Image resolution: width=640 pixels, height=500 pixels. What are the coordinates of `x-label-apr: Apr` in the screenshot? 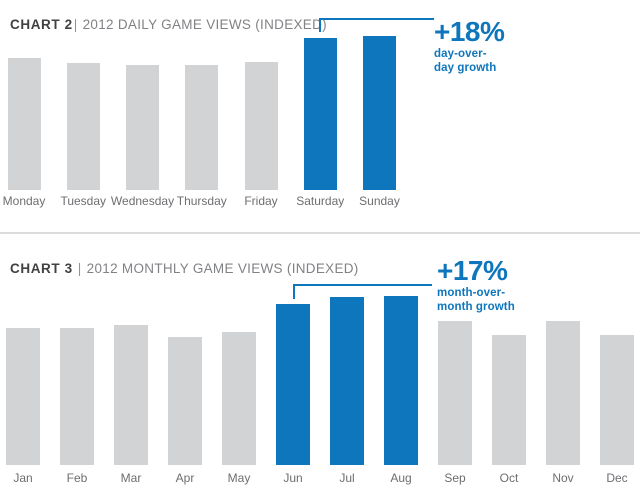 It's located at (185, 478).